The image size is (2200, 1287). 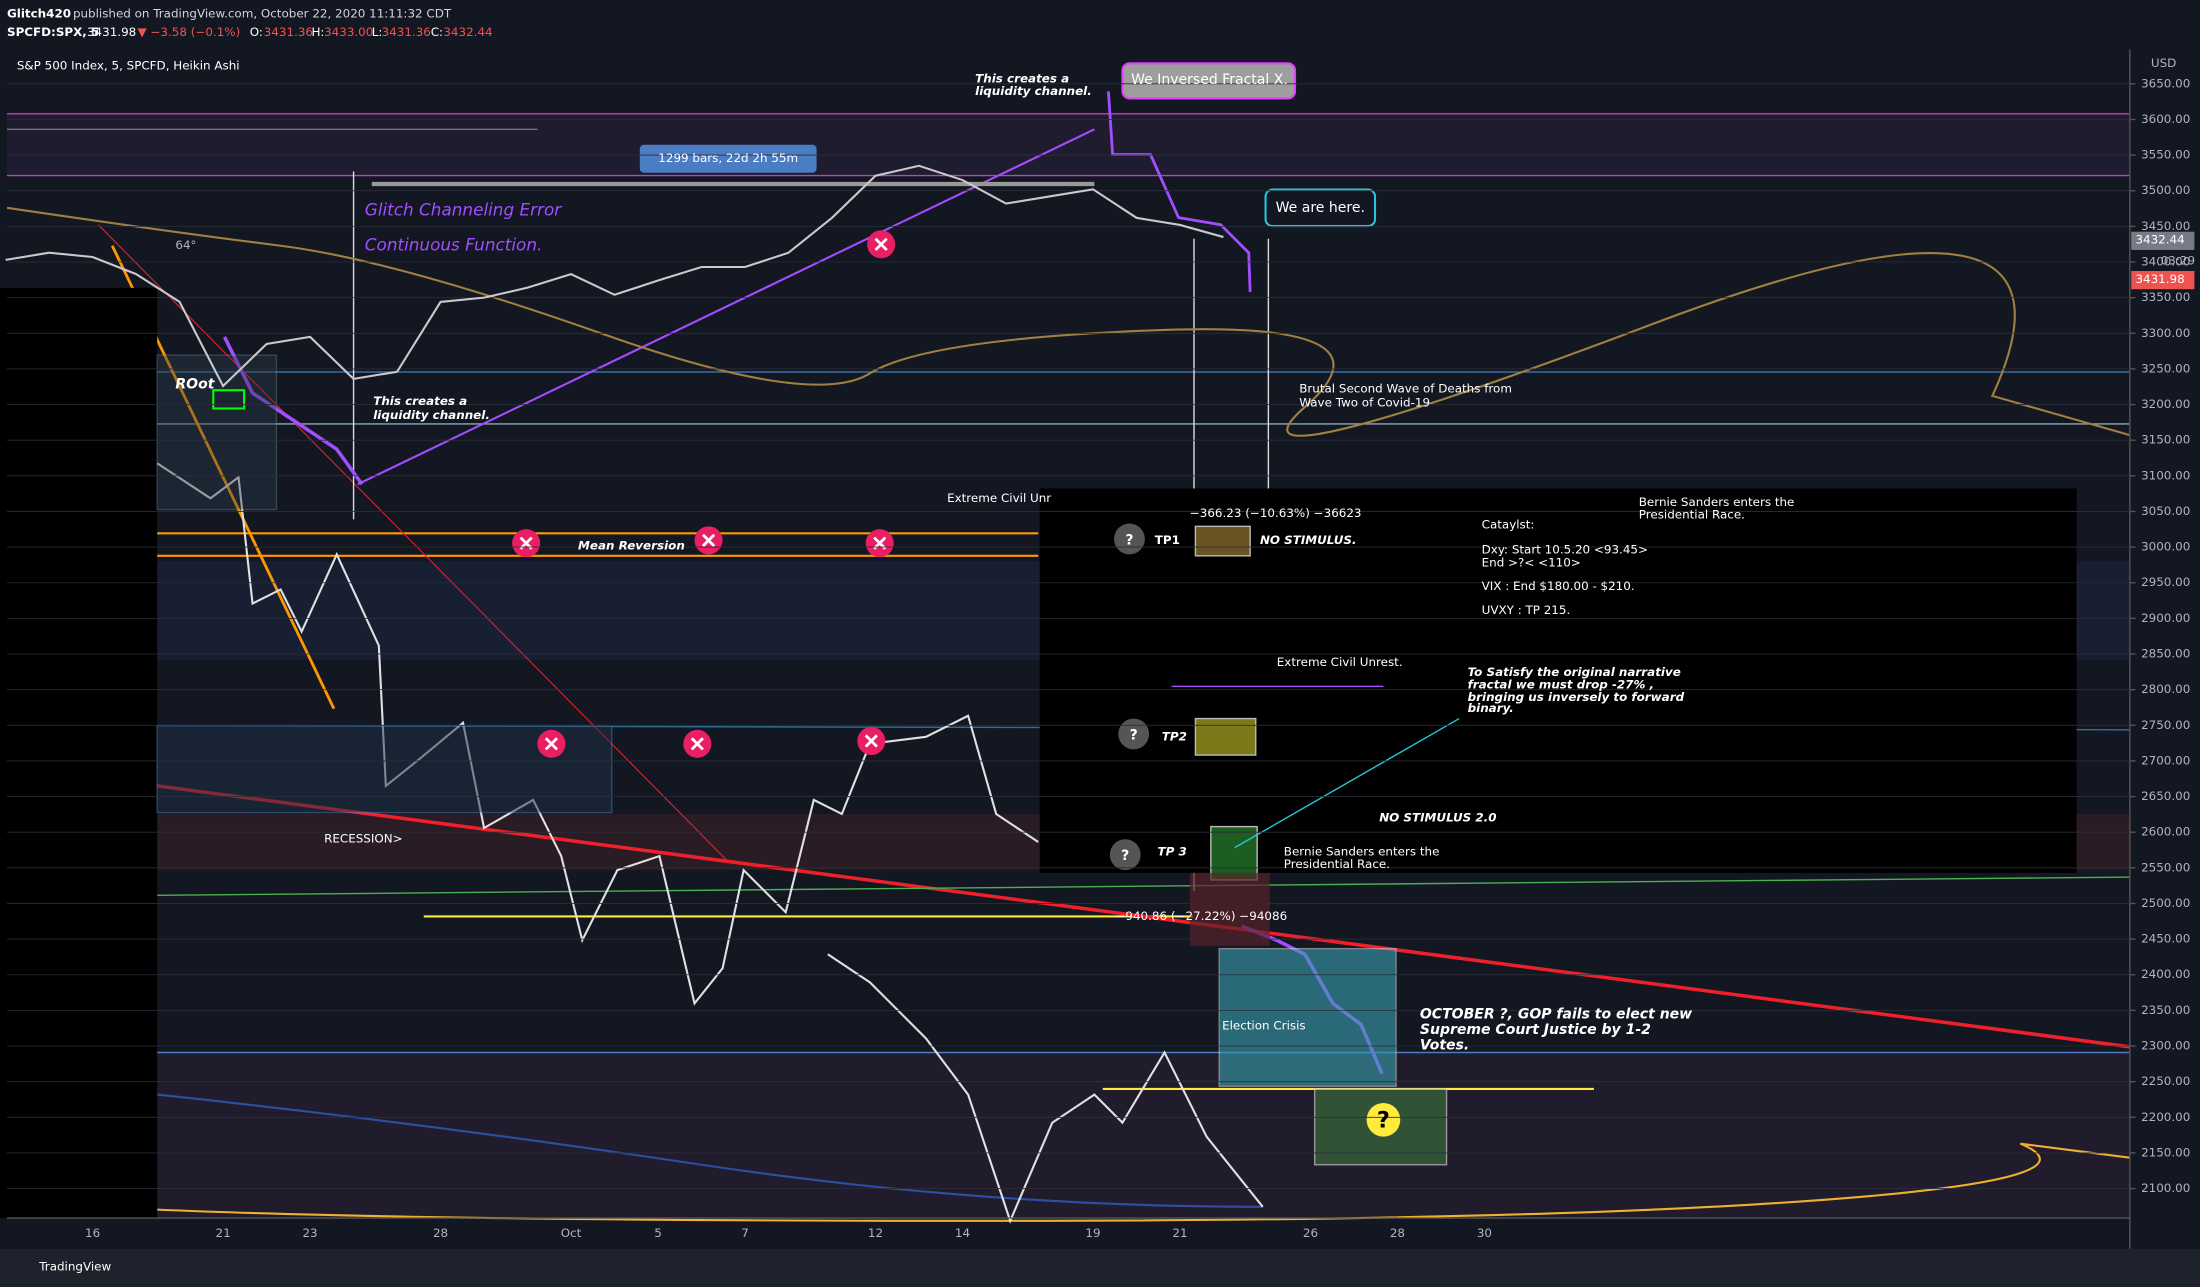 I want to click on y-tick-label: 2550.00, so click(x=2165, y=867).